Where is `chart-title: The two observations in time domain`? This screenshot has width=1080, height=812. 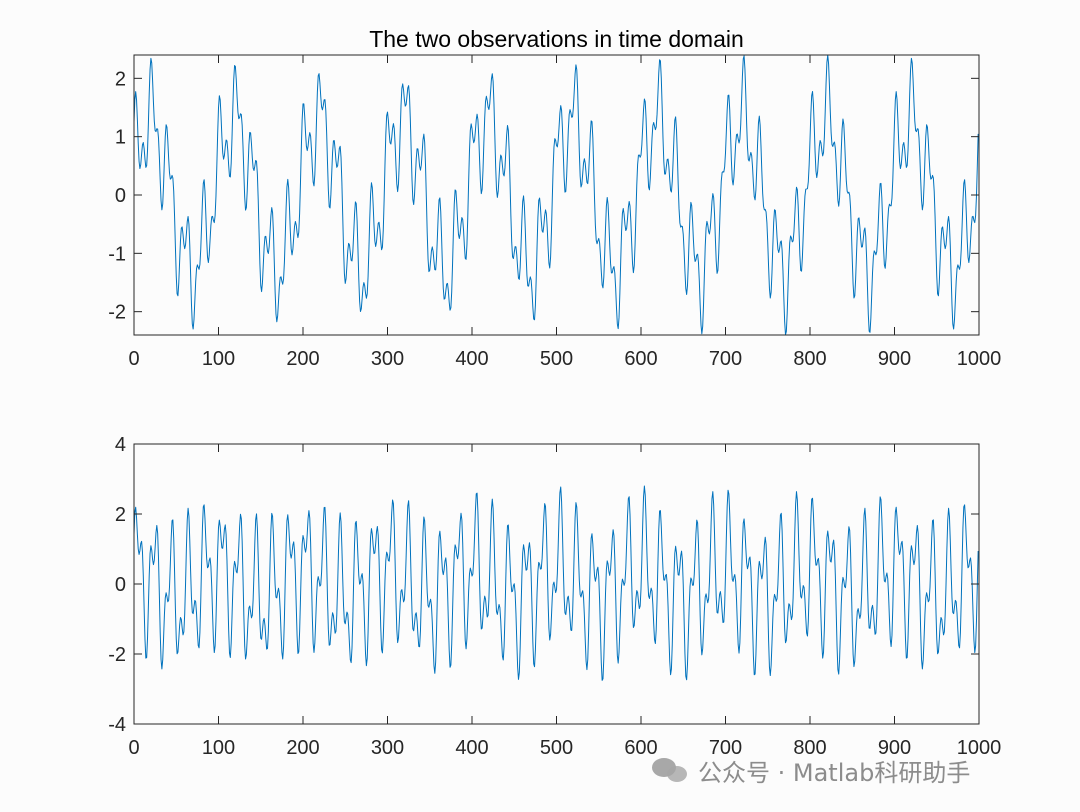
chart-title: The two observations in time domain is located at coordinates (556, 39).